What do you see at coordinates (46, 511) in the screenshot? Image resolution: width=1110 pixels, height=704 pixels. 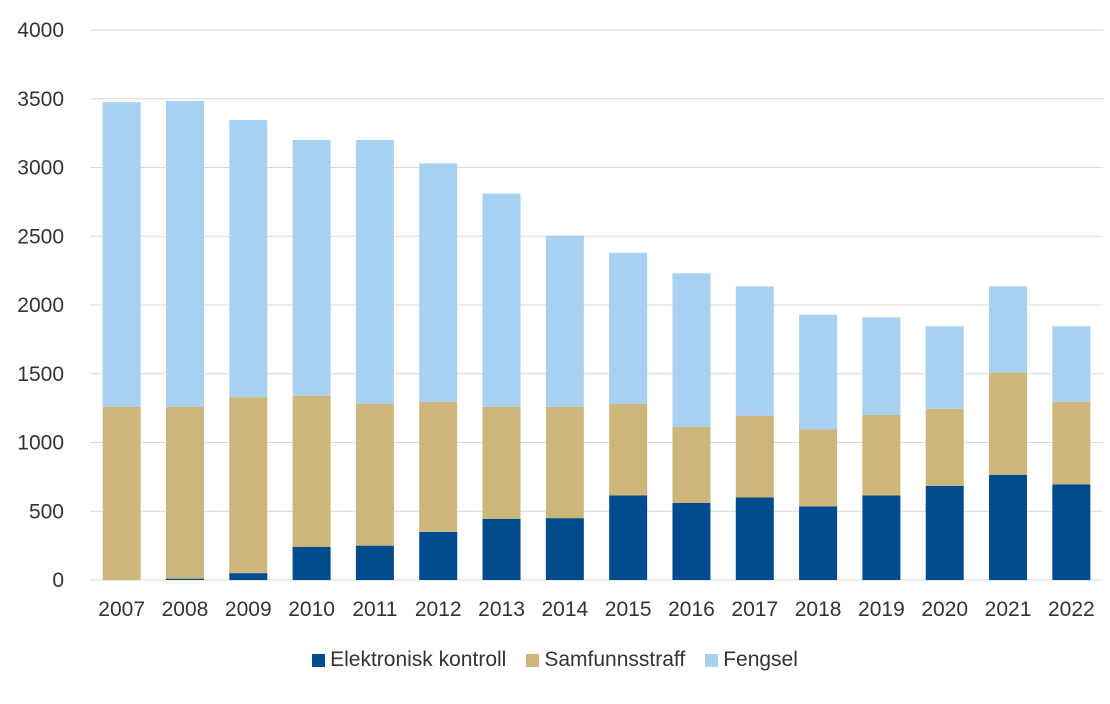 I see `y-tick-label: 500` at bounding box center [46, 511].